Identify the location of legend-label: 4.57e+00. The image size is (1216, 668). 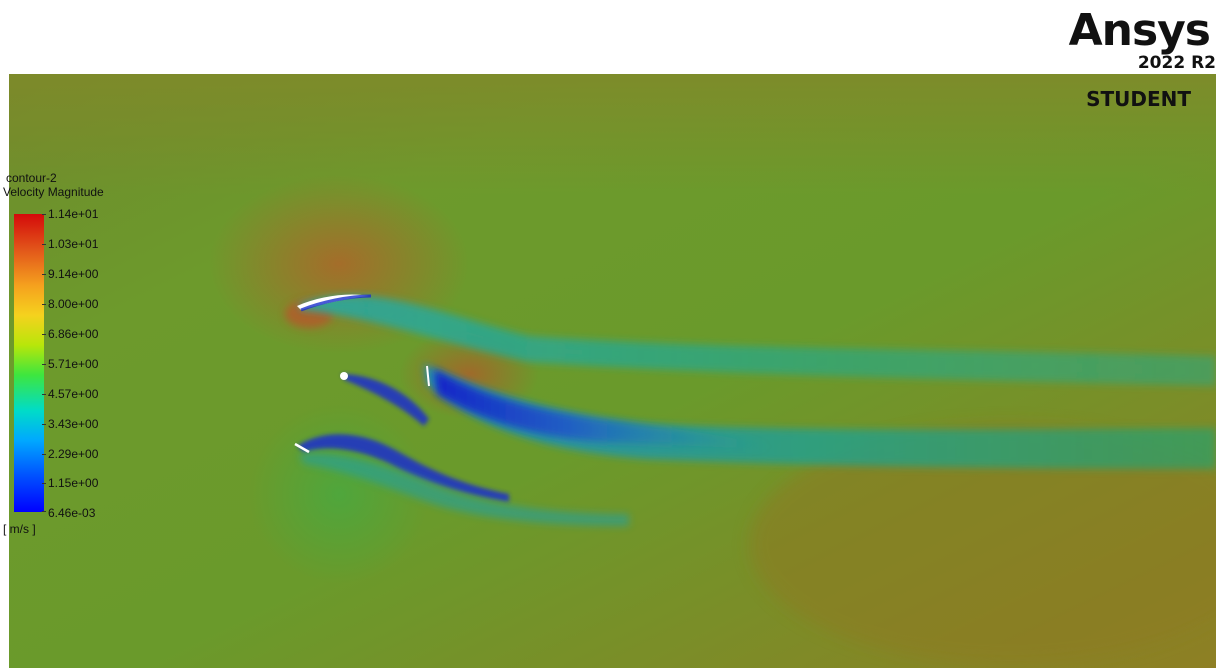
(73, 394).